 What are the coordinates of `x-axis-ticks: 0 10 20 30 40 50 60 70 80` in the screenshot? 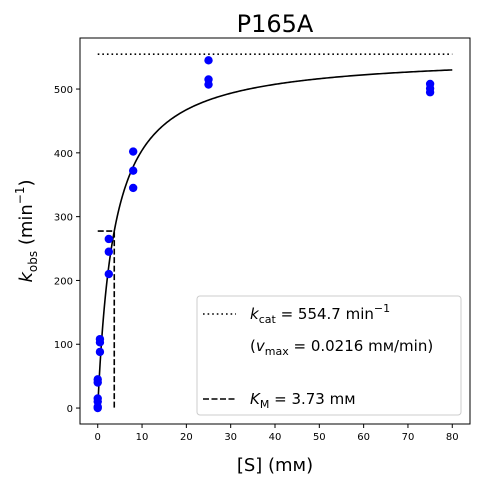 It's located at (277, 433).